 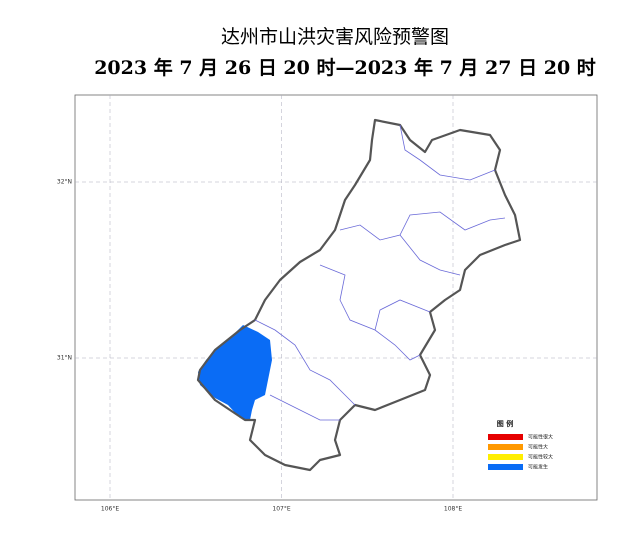 What do you see at coordinates (453, 509) in the screenshot?
I see `lon-label: 108°E` at bounding box center [453, 509].